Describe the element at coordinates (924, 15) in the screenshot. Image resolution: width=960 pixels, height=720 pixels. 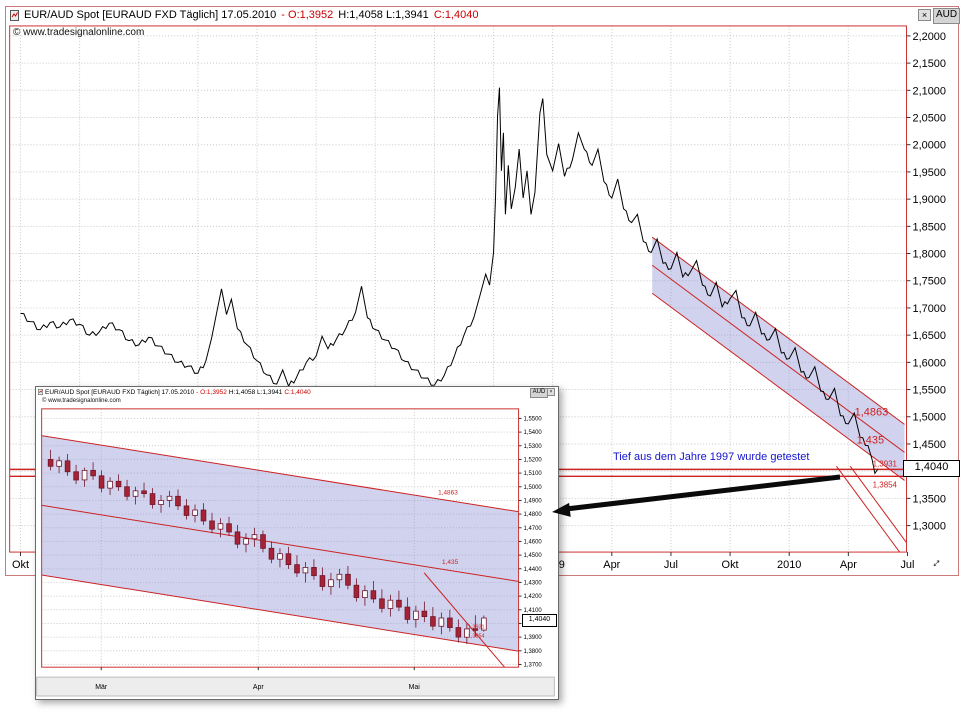
I see `close-button: ×` at that location.